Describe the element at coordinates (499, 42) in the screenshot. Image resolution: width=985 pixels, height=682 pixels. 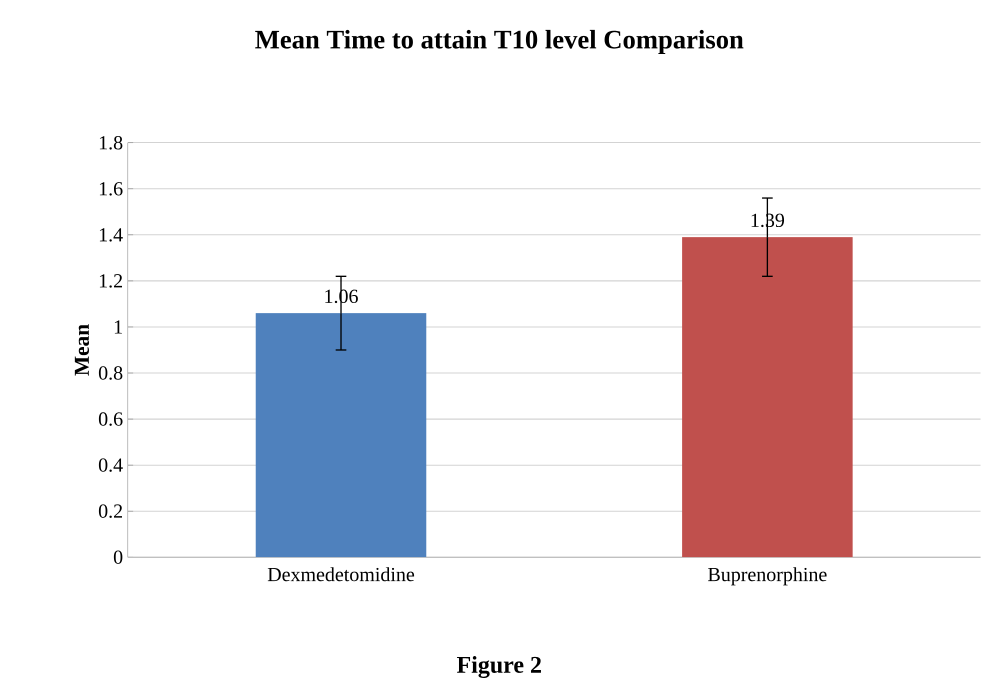
I see `chart-title: Mean Time to attain T10 level Comparison` at that location.